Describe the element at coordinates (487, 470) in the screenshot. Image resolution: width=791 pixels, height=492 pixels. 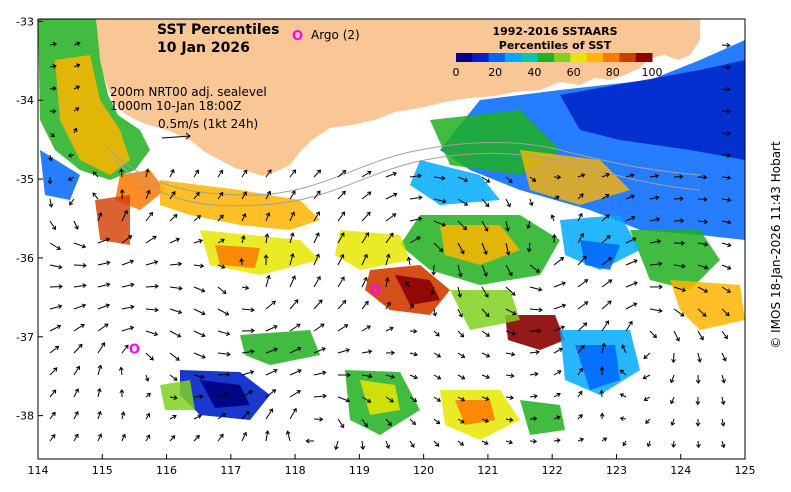
I see `lon-tick-label: 121` at that location.